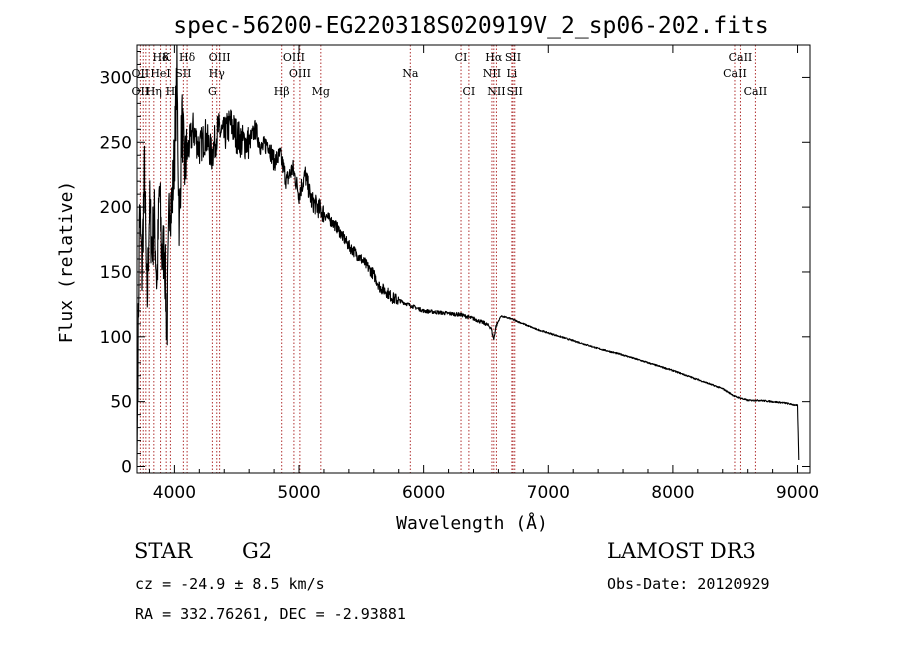 This screenshot has height=649, width=900. I want to click on x-axis-label: Wavelength (Å), so click(472, 523).